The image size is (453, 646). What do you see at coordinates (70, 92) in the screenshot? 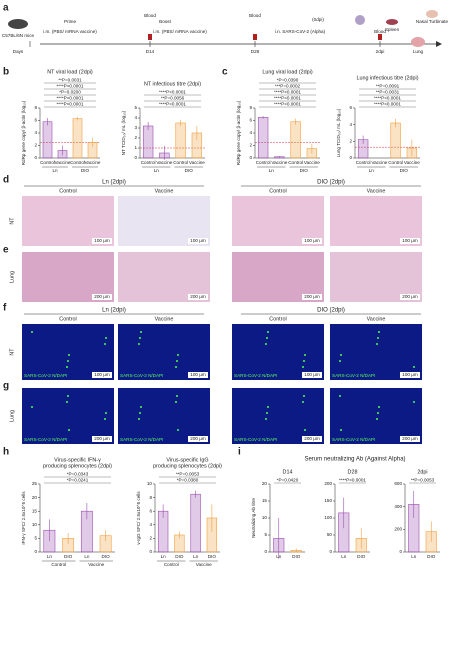
I see `annotation: *P=0.0200` at bounding box center [70, 92].